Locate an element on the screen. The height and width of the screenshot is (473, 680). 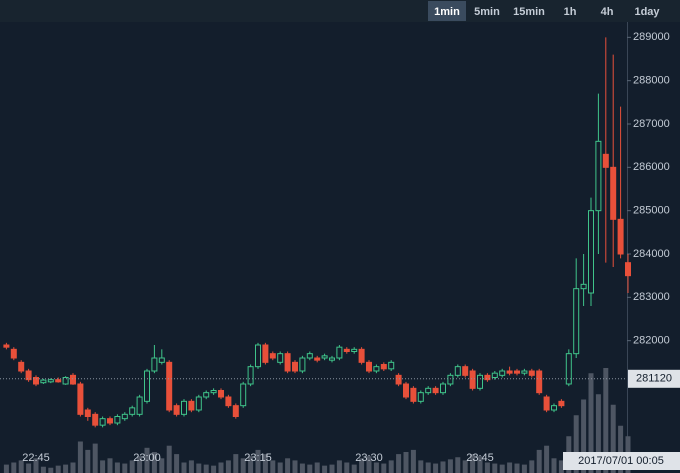
x-tick-label: 23:00 is located at coordinates (147, 458).